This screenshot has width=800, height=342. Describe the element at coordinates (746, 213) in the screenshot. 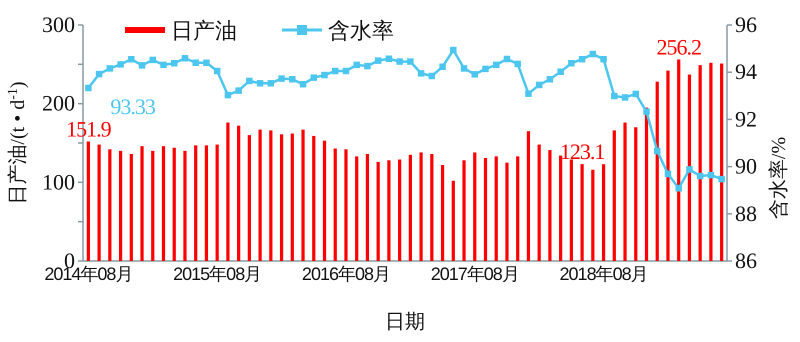

I see `y2-tick-label: 88` at that location.